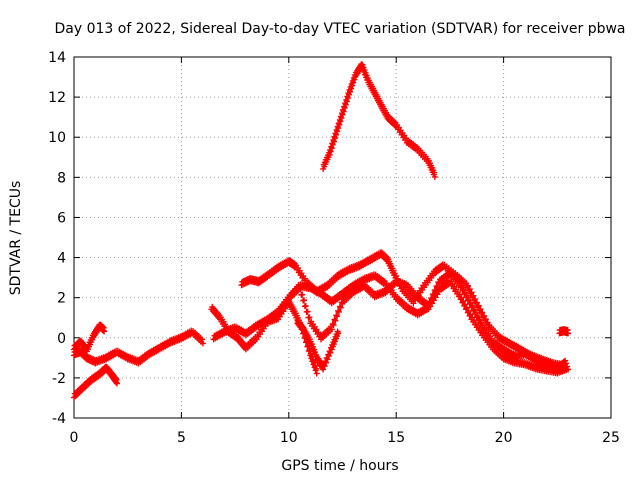 The height and width of the screenshot is (480, 640). I want to click on y-tick-label: 2, so click(61, 299).